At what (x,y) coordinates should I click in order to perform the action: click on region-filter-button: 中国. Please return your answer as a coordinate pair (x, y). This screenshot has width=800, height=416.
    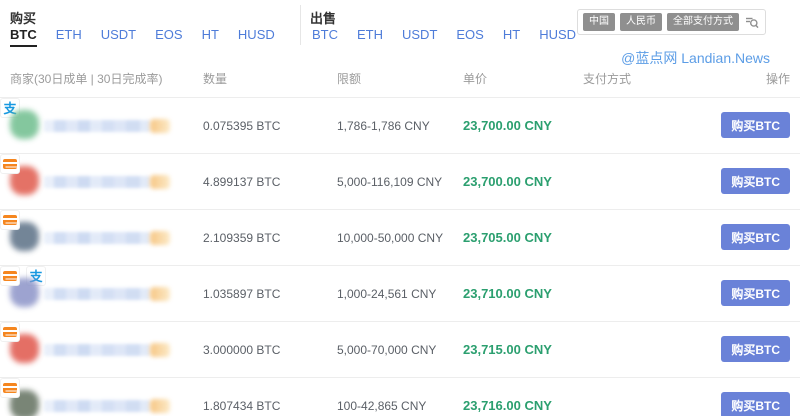
    Looking at the image, I should click on (599, 22).